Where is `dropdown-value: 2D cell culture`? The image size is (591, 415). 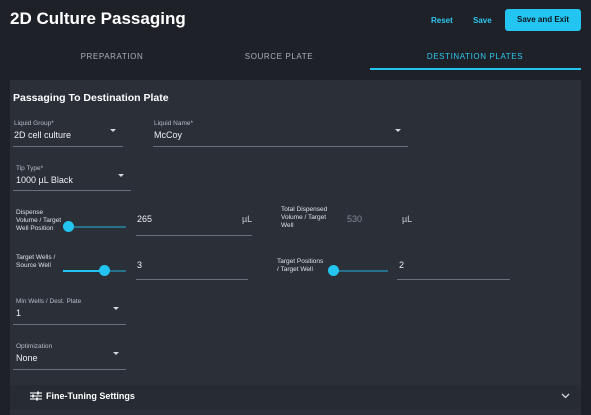 dropdown-value: 2D cell culture is located at coordinates (43, 135).